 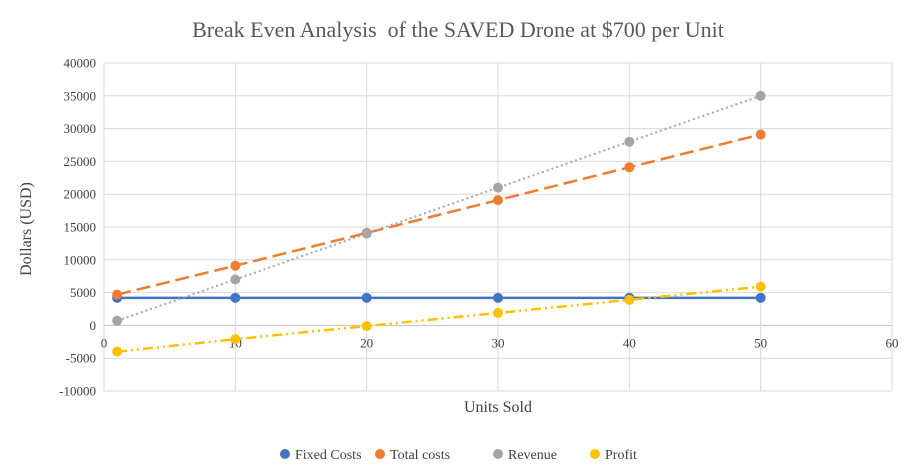 I want to click on y-tick-label: 0, so click(x=93, y=325).